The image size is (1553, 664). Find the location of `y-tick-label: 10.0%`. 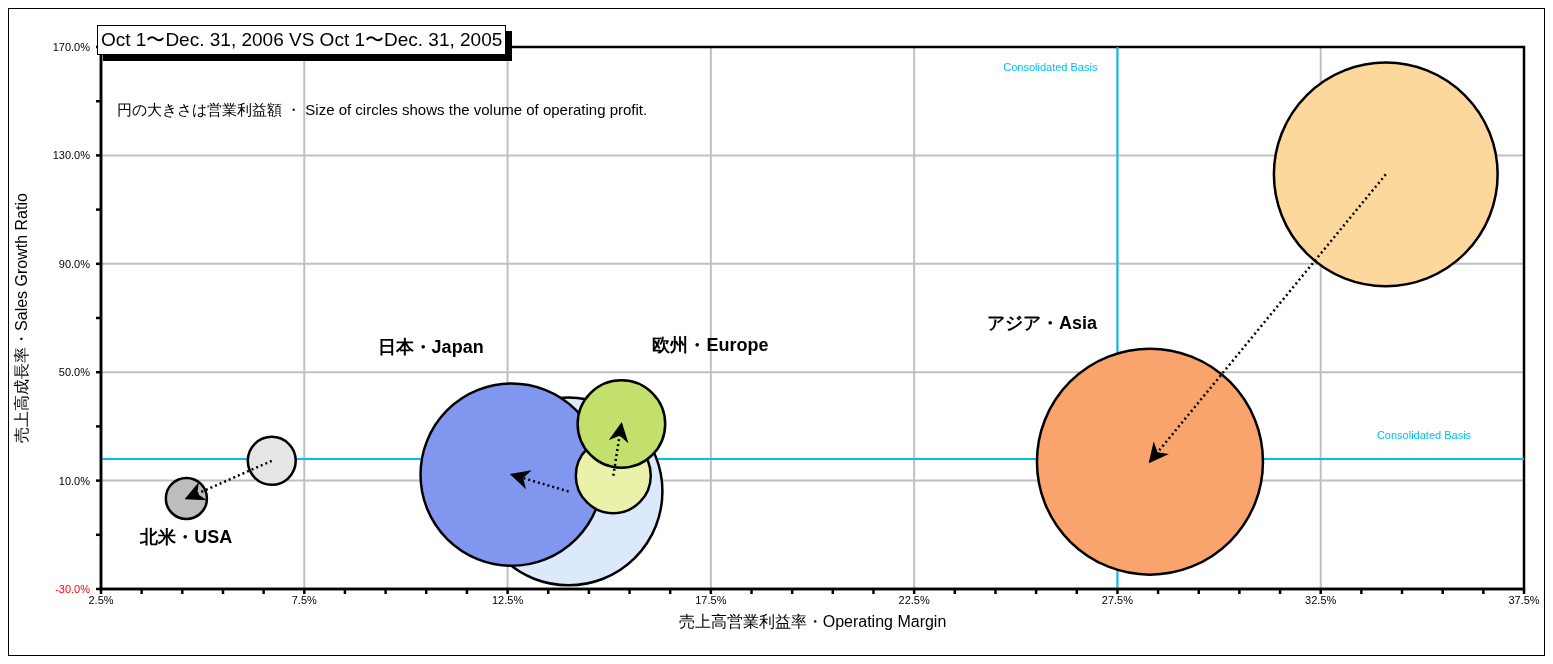

y-tick-label: 10.0% is located at coordinates (74, 480).